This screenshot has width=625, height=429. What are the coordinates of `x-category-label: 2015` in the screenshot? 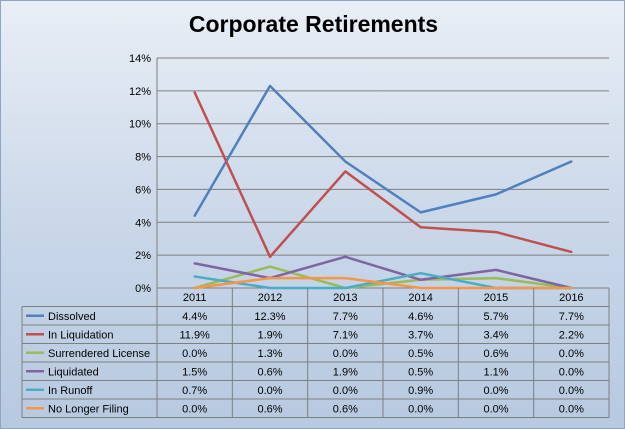 It's located at (496, 298).